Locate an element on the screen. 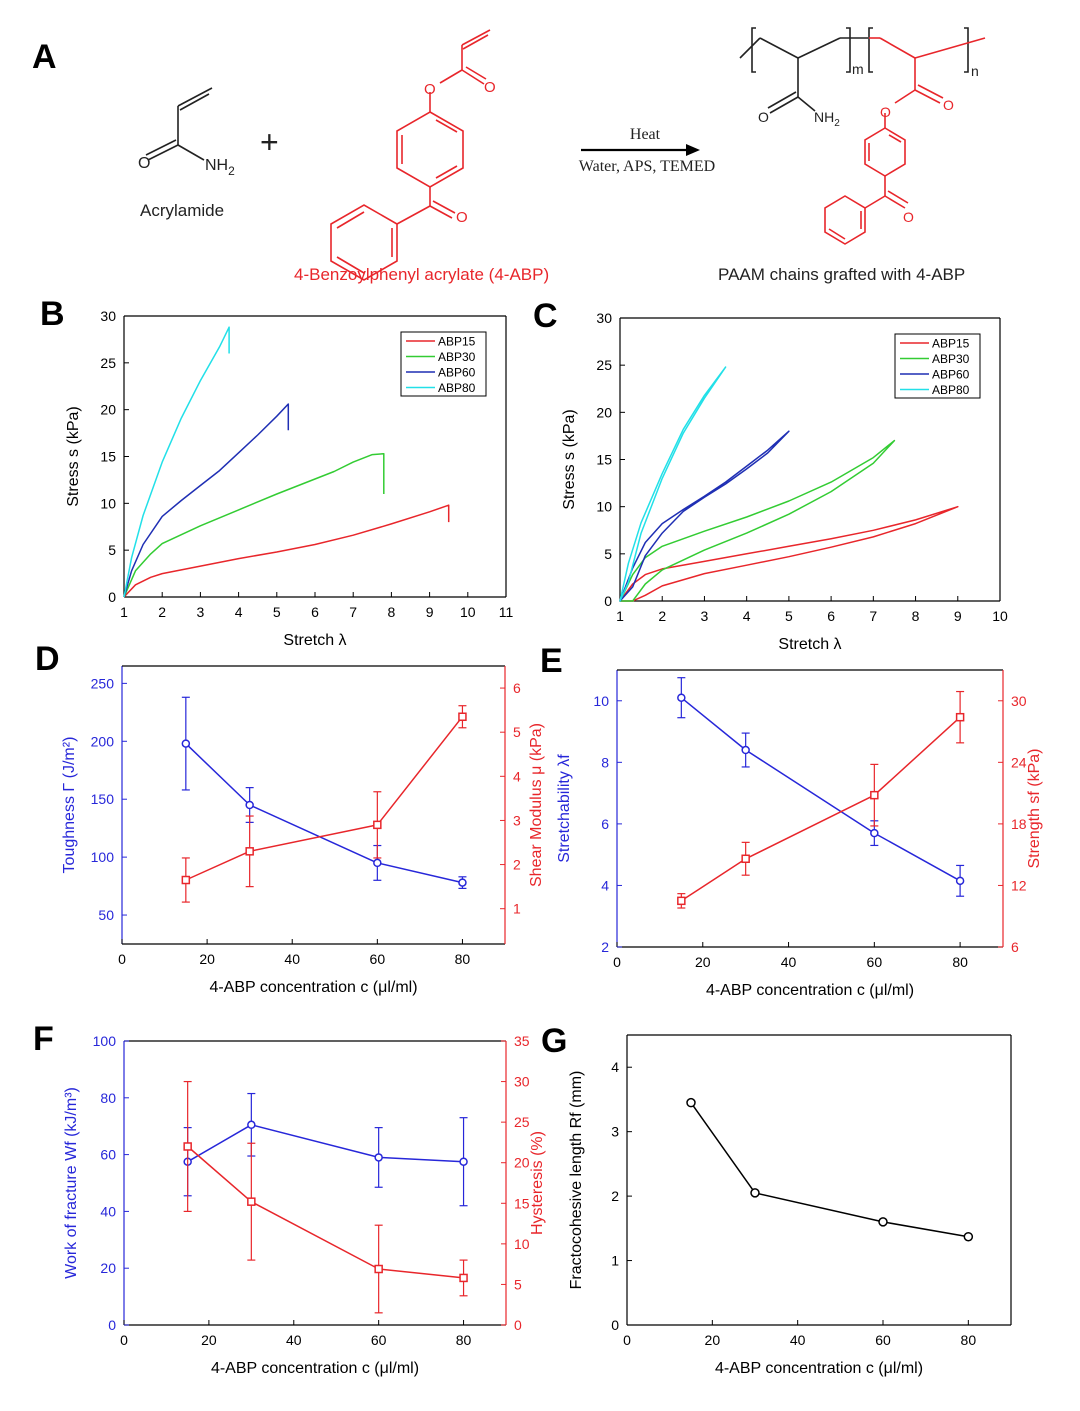 The image size is (1080, 1411). chart-c-legend-box is located at coordinates (937, 366).